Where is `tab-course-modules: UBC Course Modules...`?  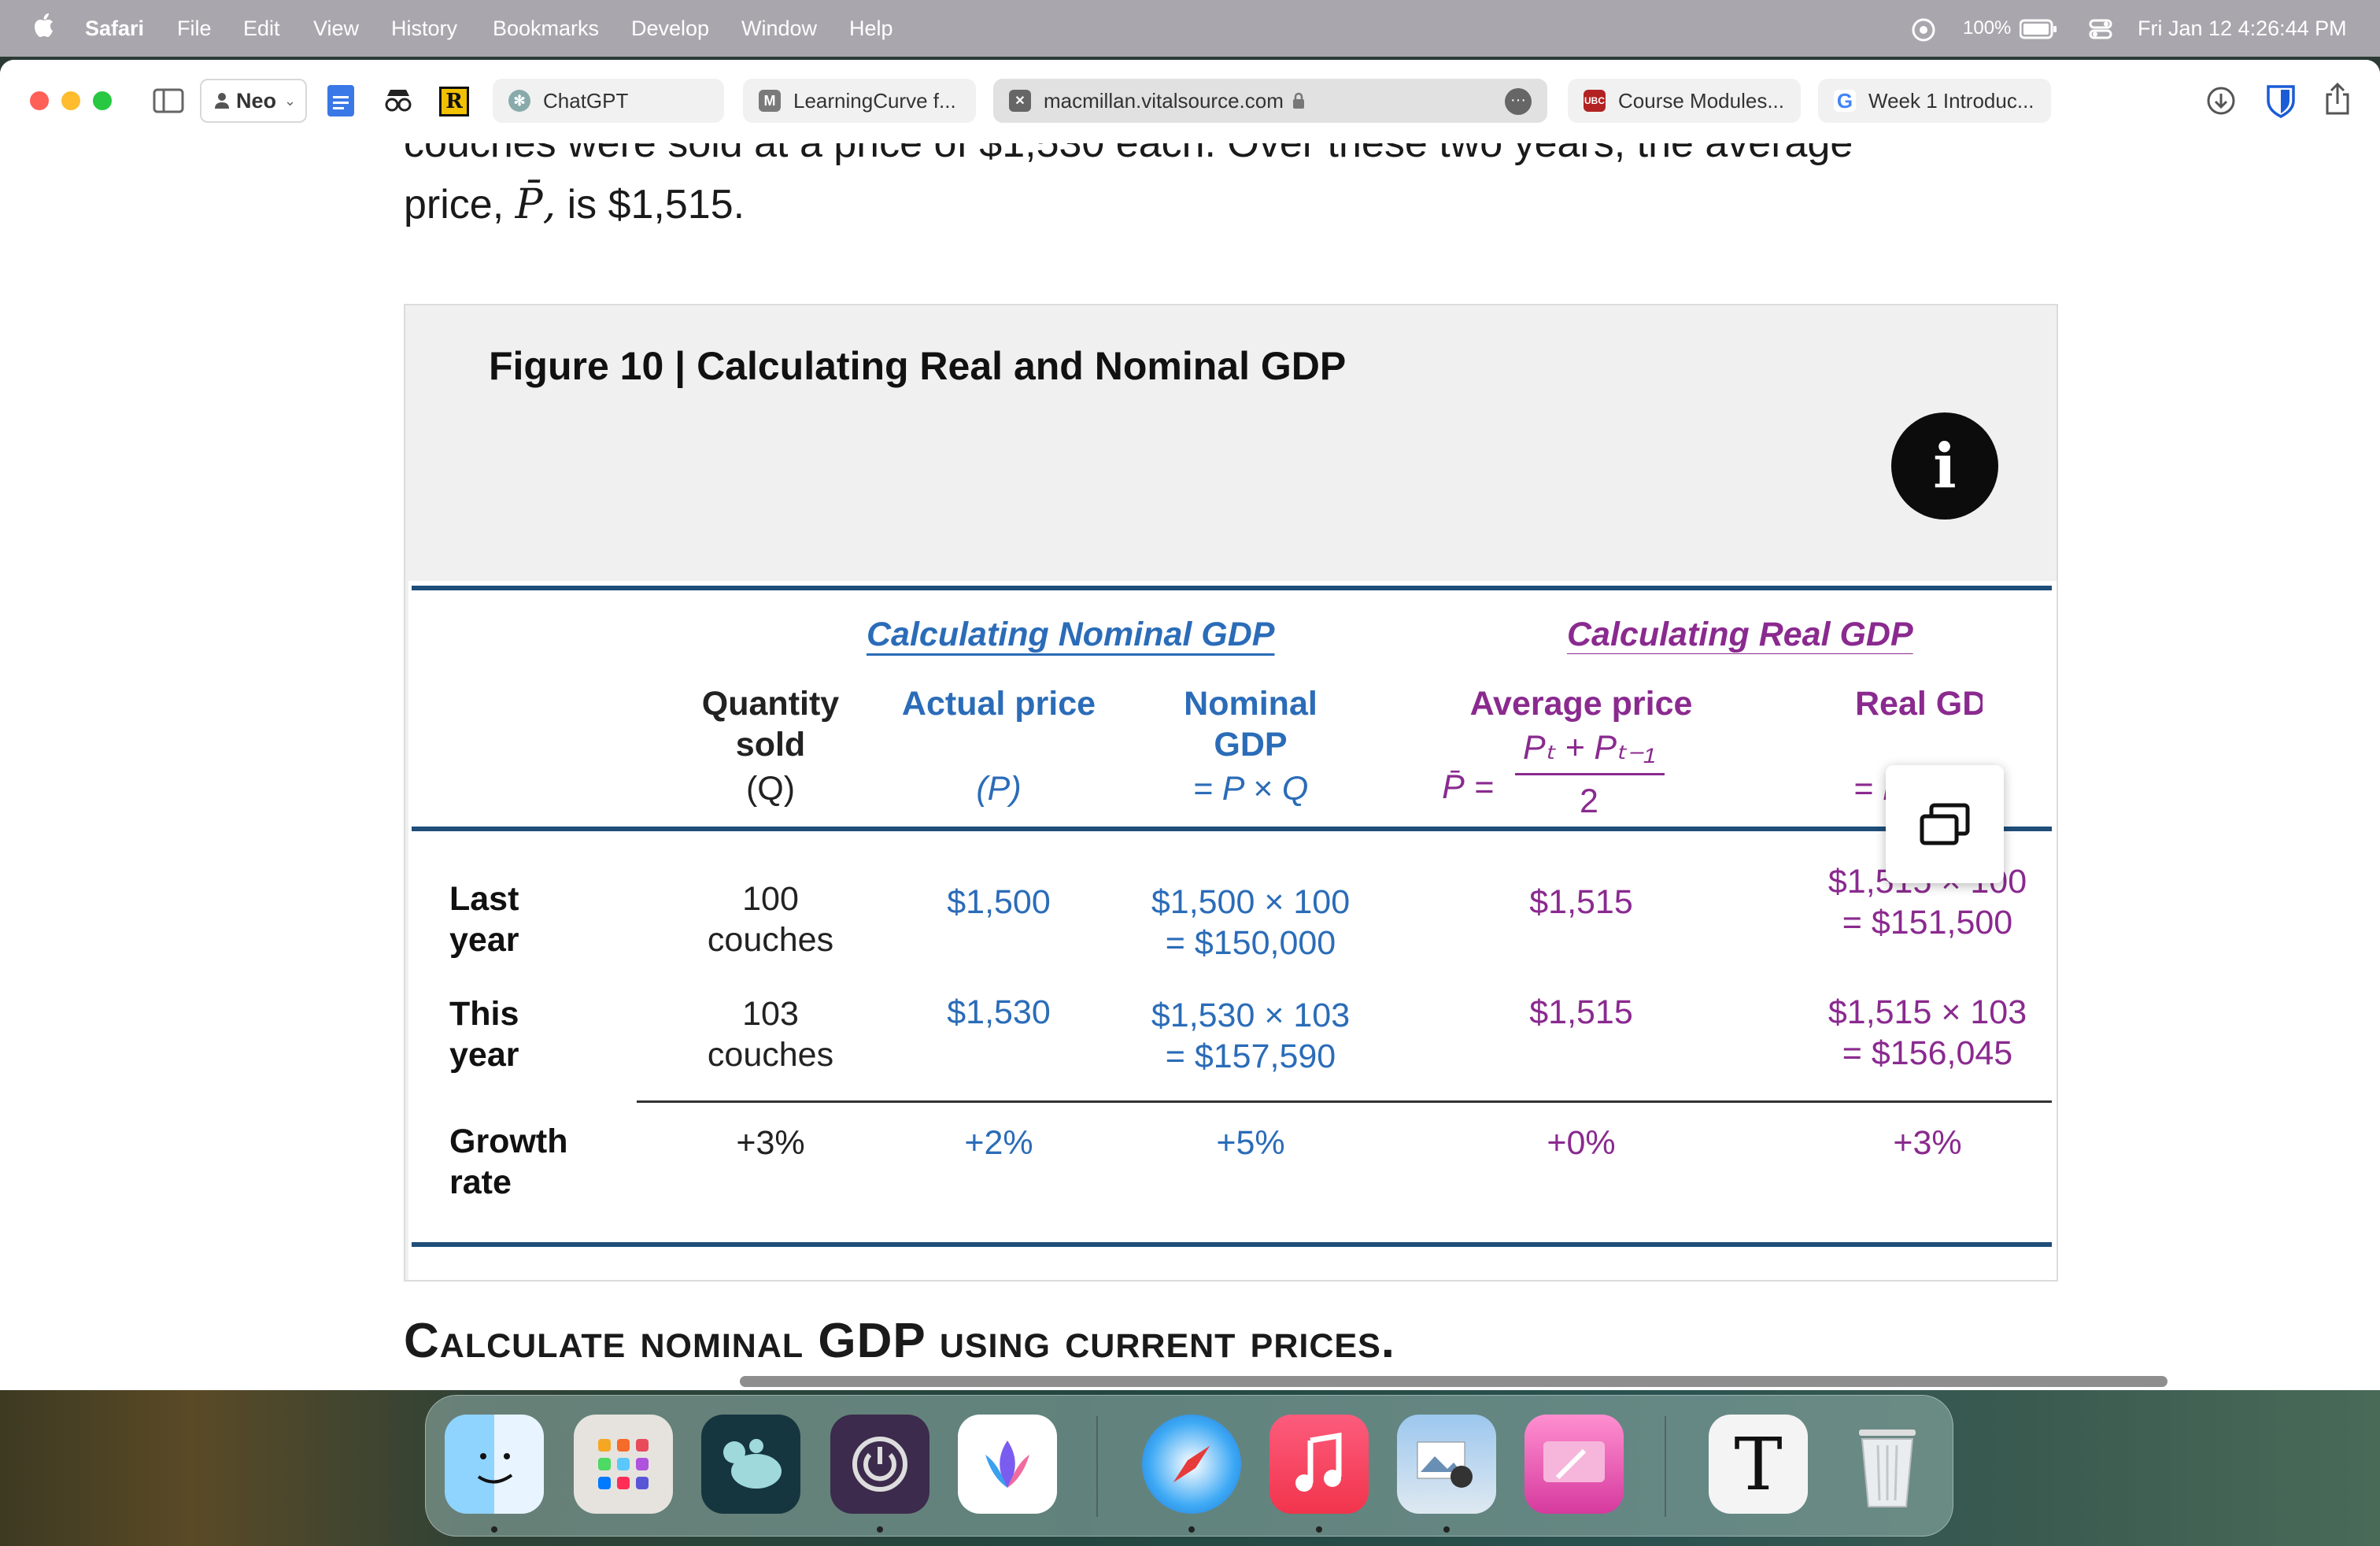 tab-course-modules: UBC Course Modules... is located at coordinates (1684, 101).